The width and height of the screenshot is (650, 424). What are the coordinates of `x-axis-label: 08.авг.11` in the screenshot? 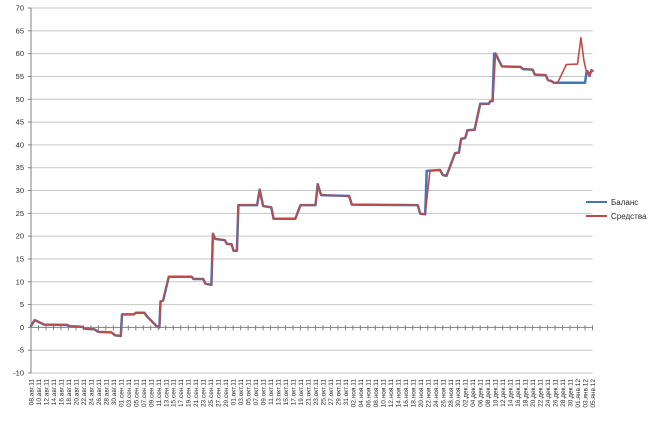 It's located at (32, 392).